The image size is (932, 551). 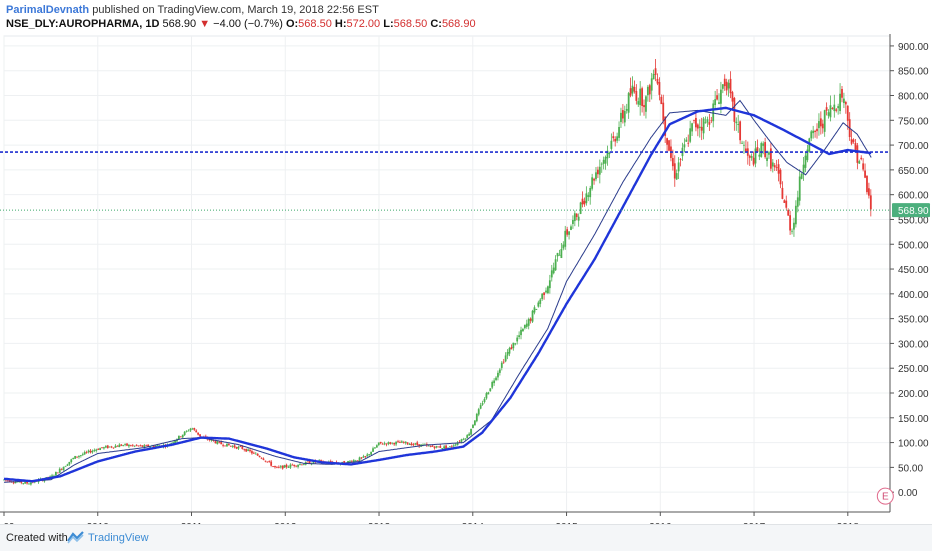 What do you see at coordinates (76, 537) in the screenshot?
I see `tradingview-logo-icon` at bounding box center [76, 537].